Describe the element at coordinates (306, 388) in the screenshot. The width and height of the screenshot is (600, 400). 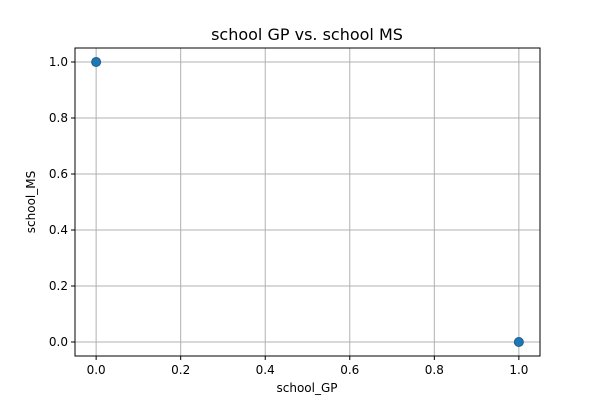
I see `x-axis-label: school_GP` at that location.